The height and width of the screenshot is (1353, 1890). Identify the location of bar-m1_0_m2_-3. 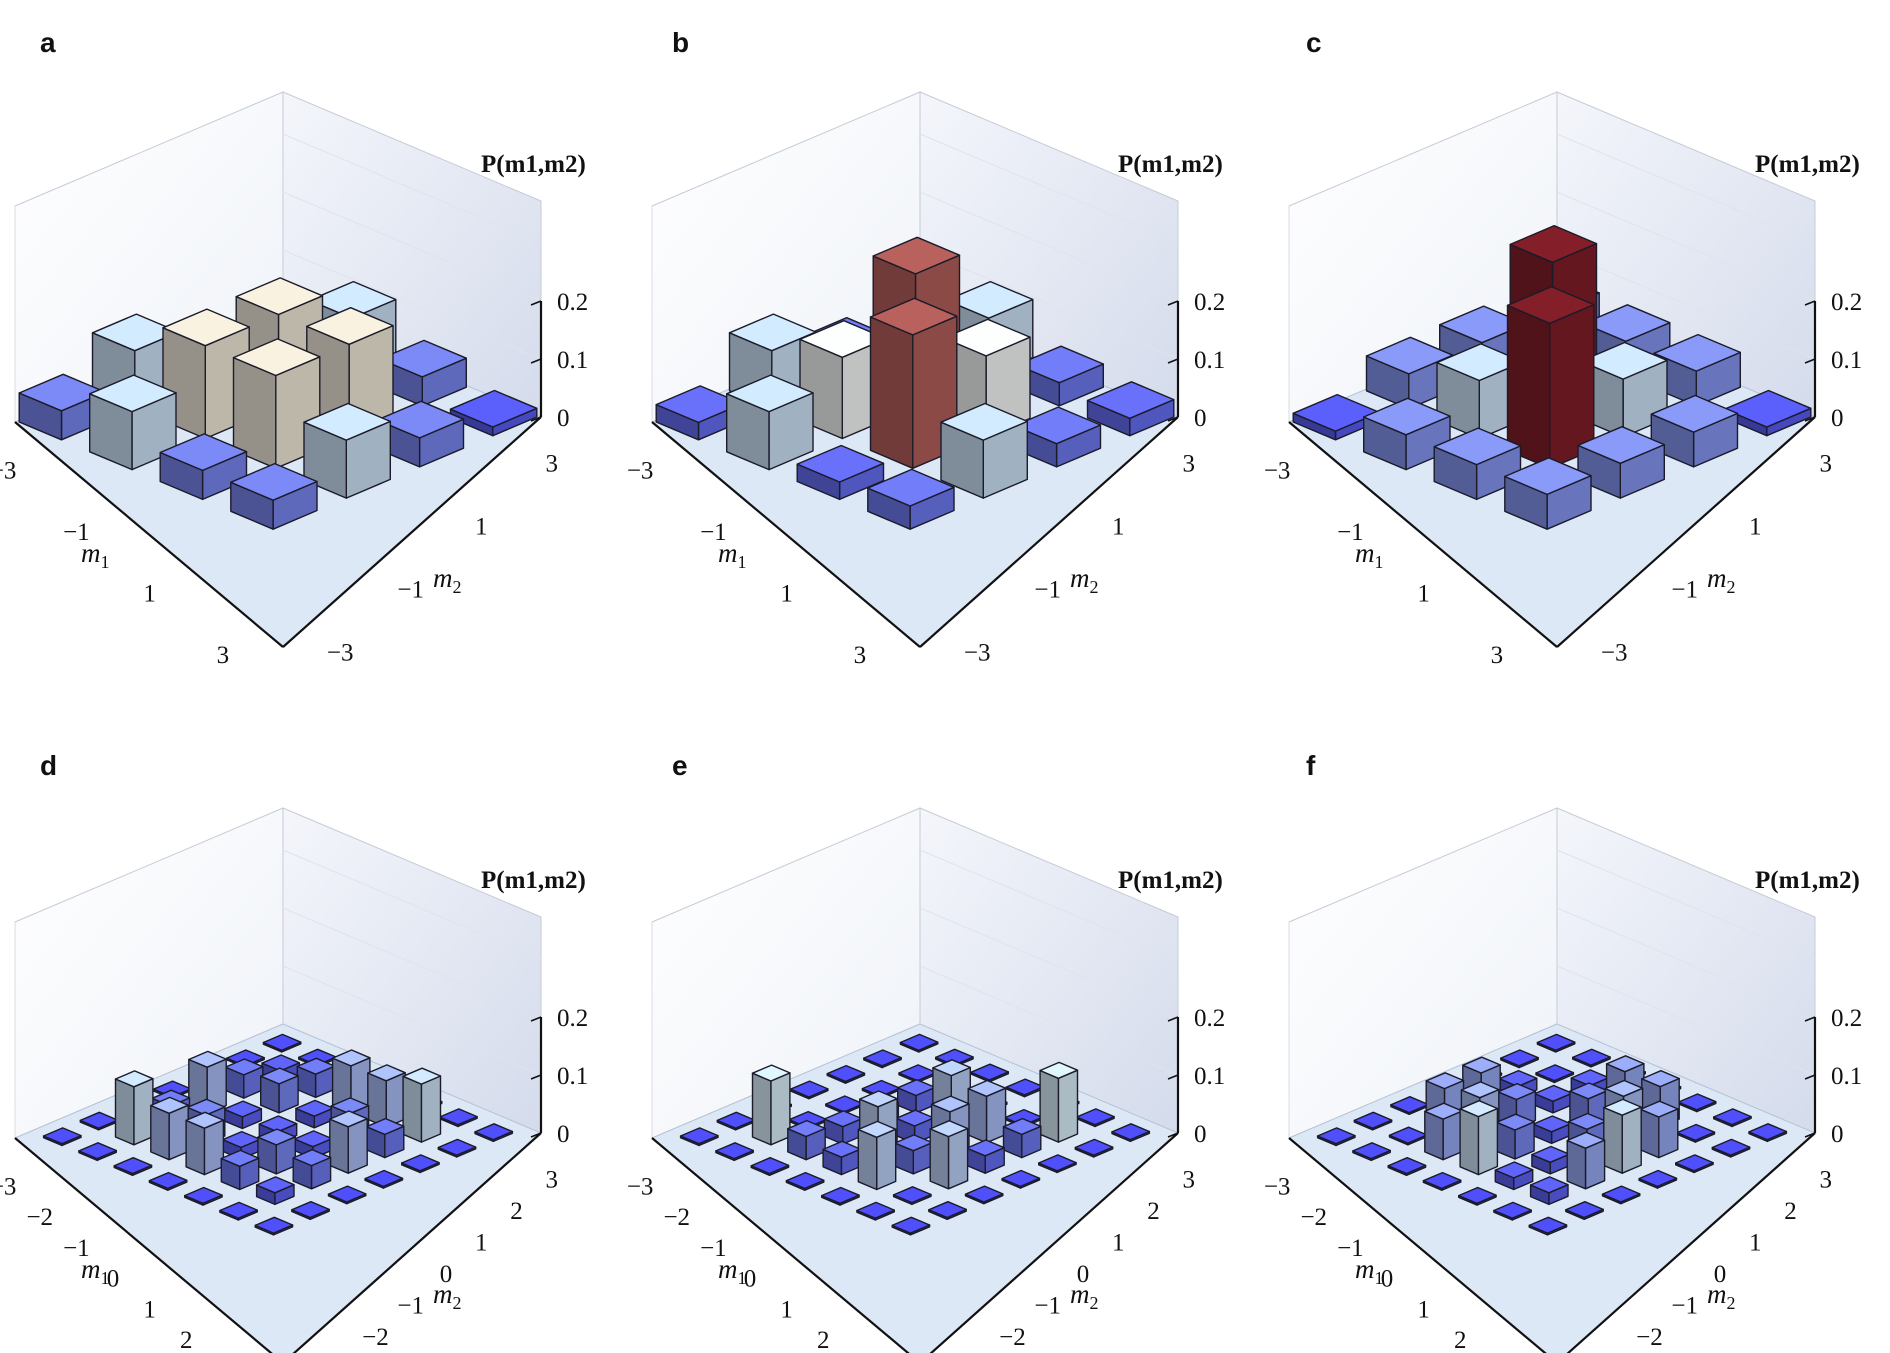
(1025, 1088).